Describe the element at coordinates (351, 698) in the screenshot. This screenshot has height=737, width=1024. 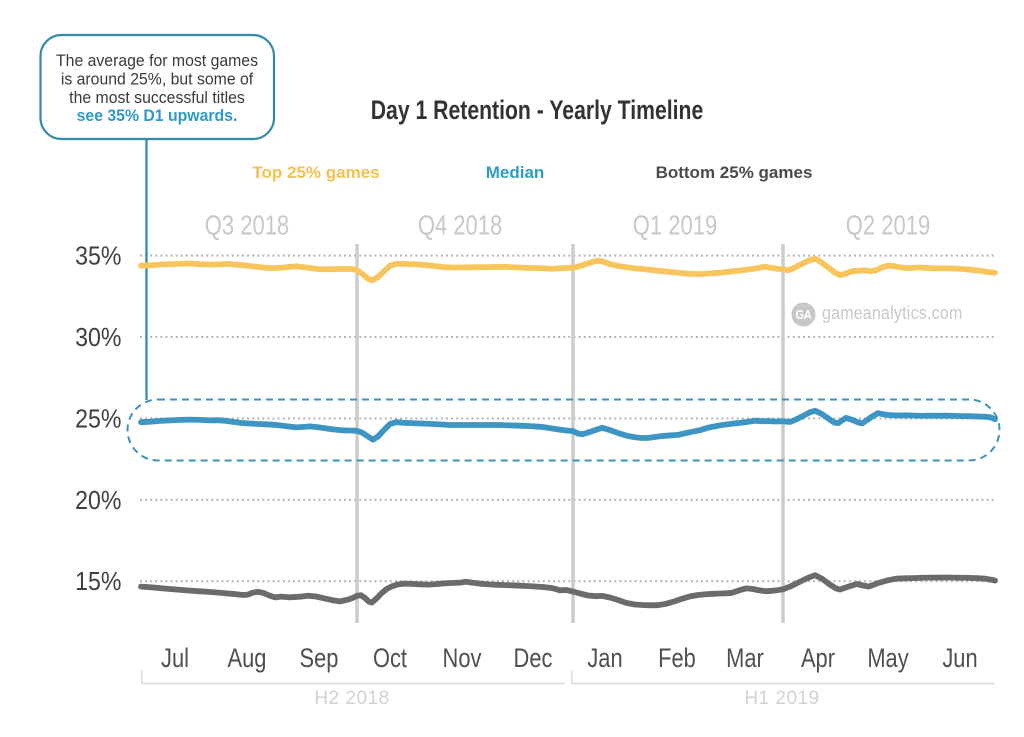
I see `svg-text: H2 2018` at that location.